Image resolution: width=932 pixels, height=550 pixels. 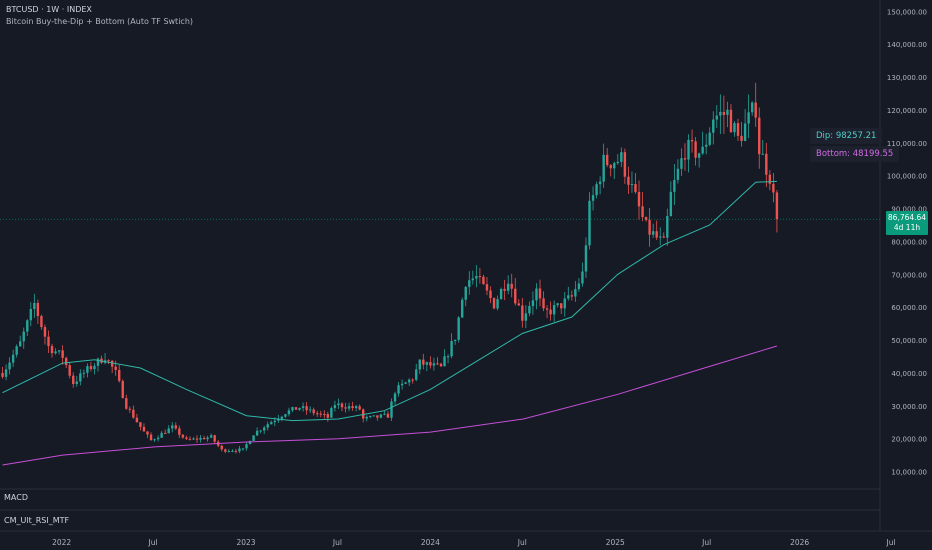 What do you see at coordinates (909, 275) in the screenshot?
I see `y-tick-label: 70,000.00` at bounding box center [909, 275].